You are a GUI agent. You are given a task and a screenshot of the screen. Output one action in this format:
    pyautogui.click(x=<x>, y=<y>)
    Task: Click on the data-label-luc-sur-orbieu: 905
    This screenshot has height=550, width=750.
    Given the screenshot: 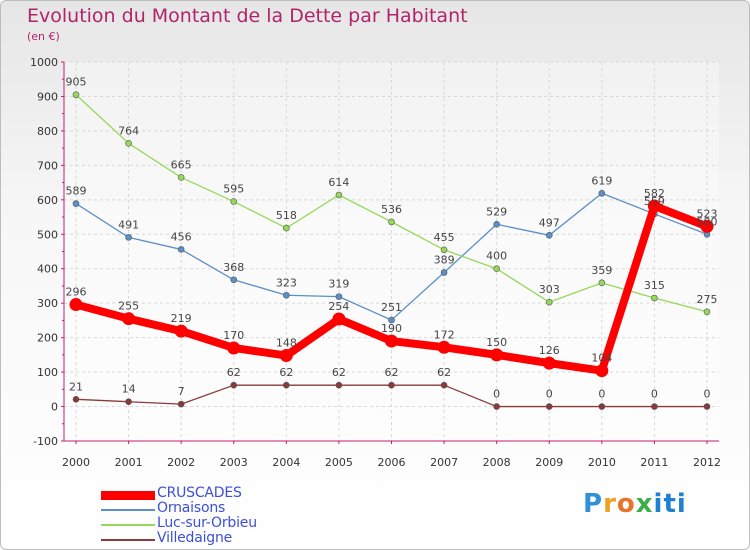 What is the action you would take?
    pyautogui.click(x=76, y=82)
    